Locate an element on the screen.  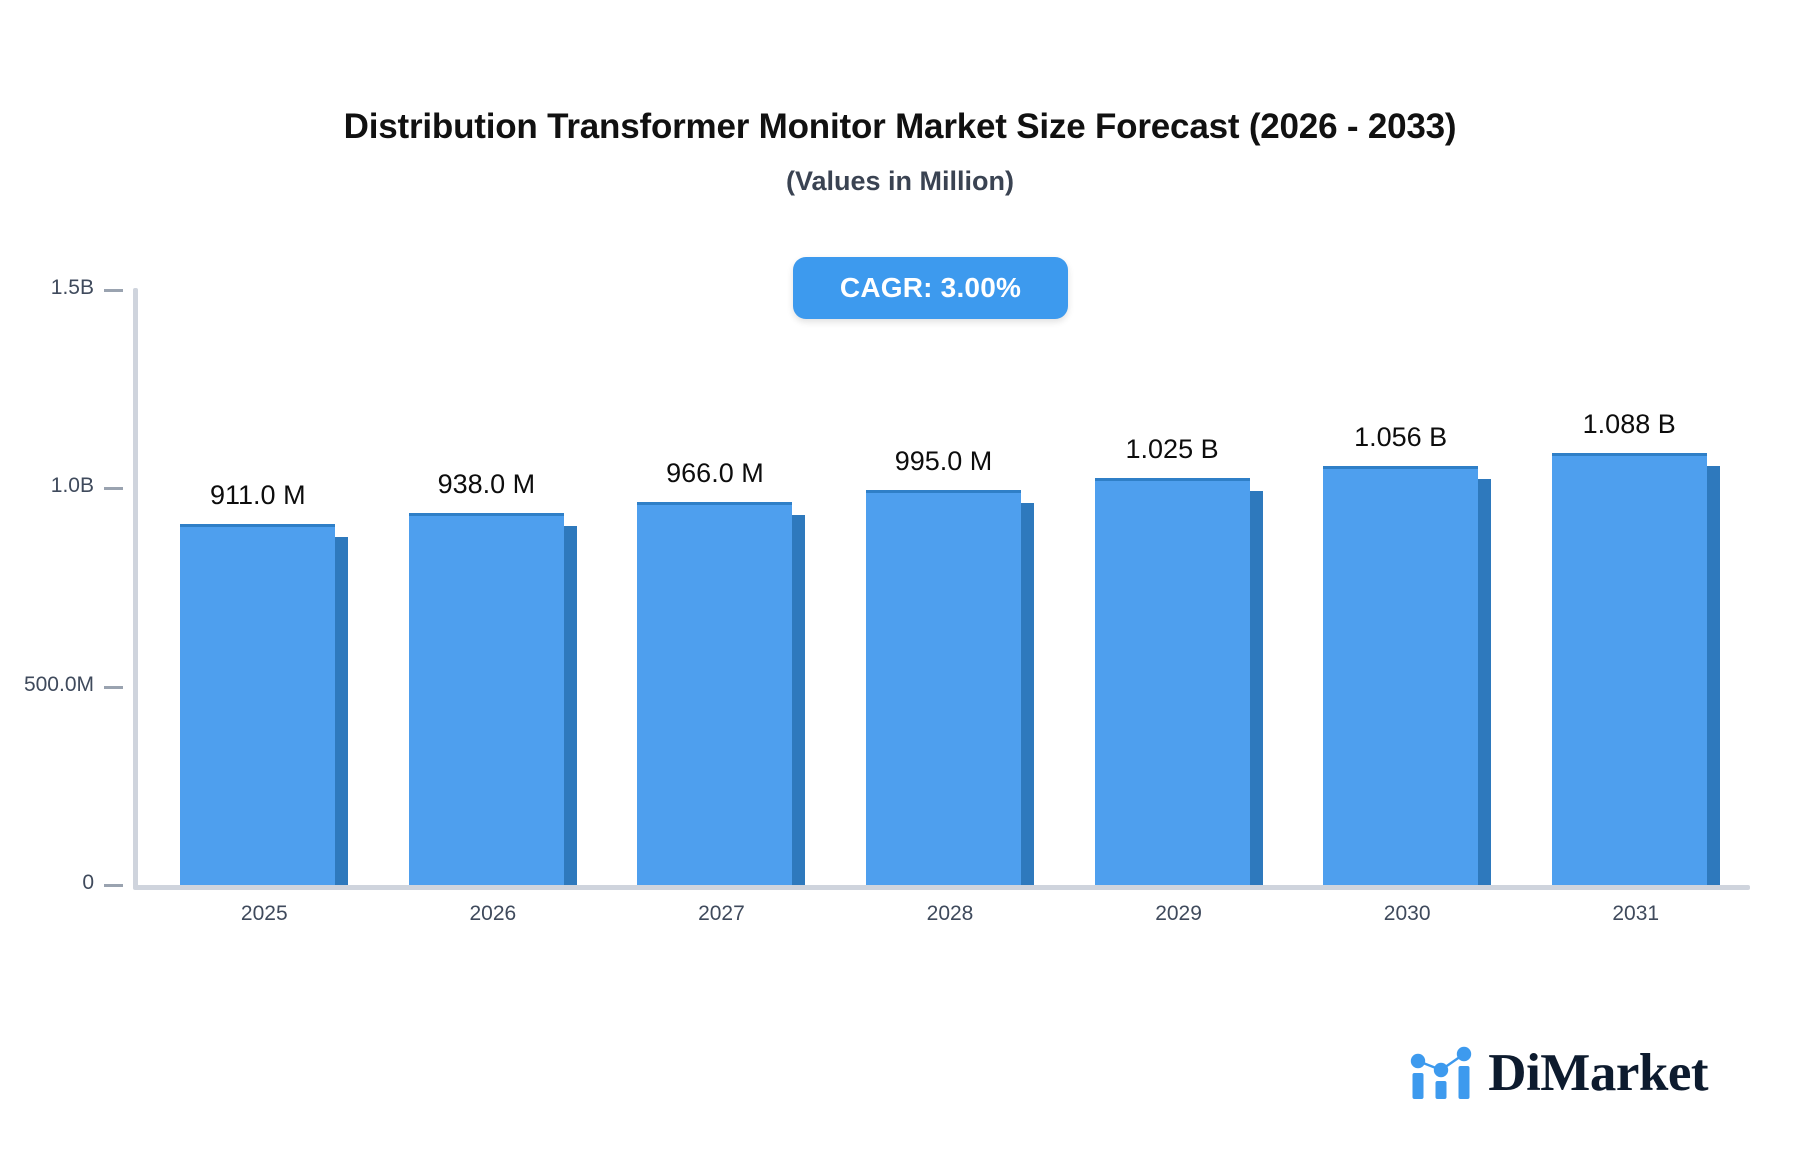
x-axis-label: 2028 is located at coordinates (950, 913).